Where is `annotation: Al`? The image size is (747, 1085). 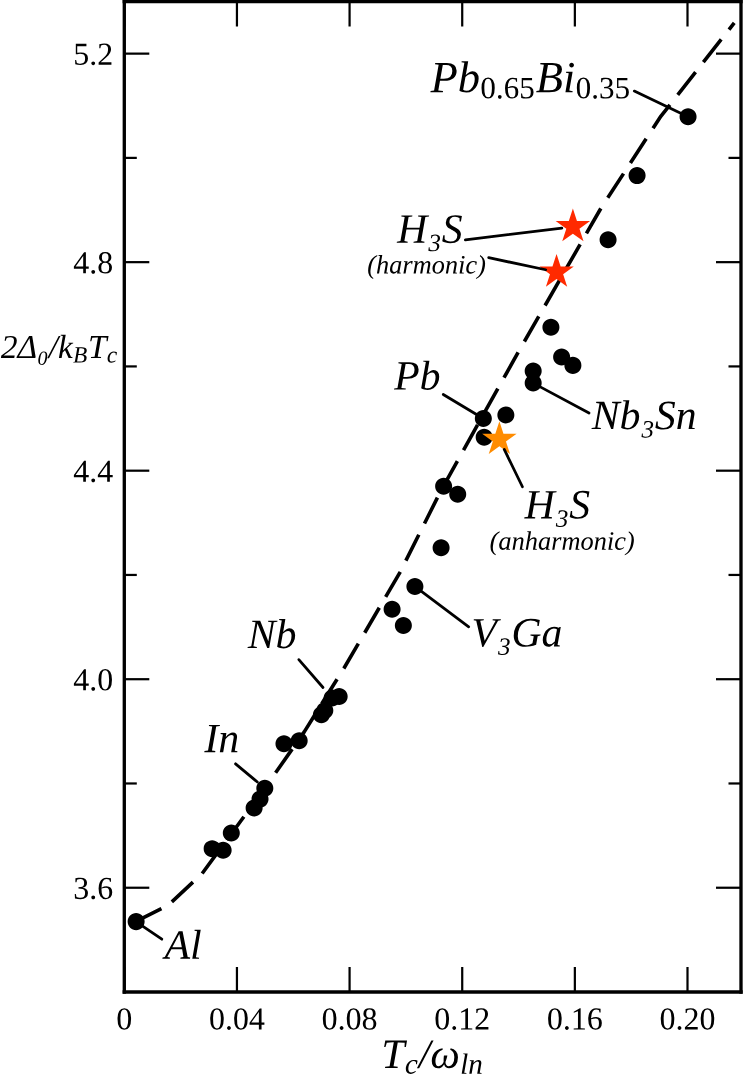
annotation: Al is located at coordinates (181, 944).